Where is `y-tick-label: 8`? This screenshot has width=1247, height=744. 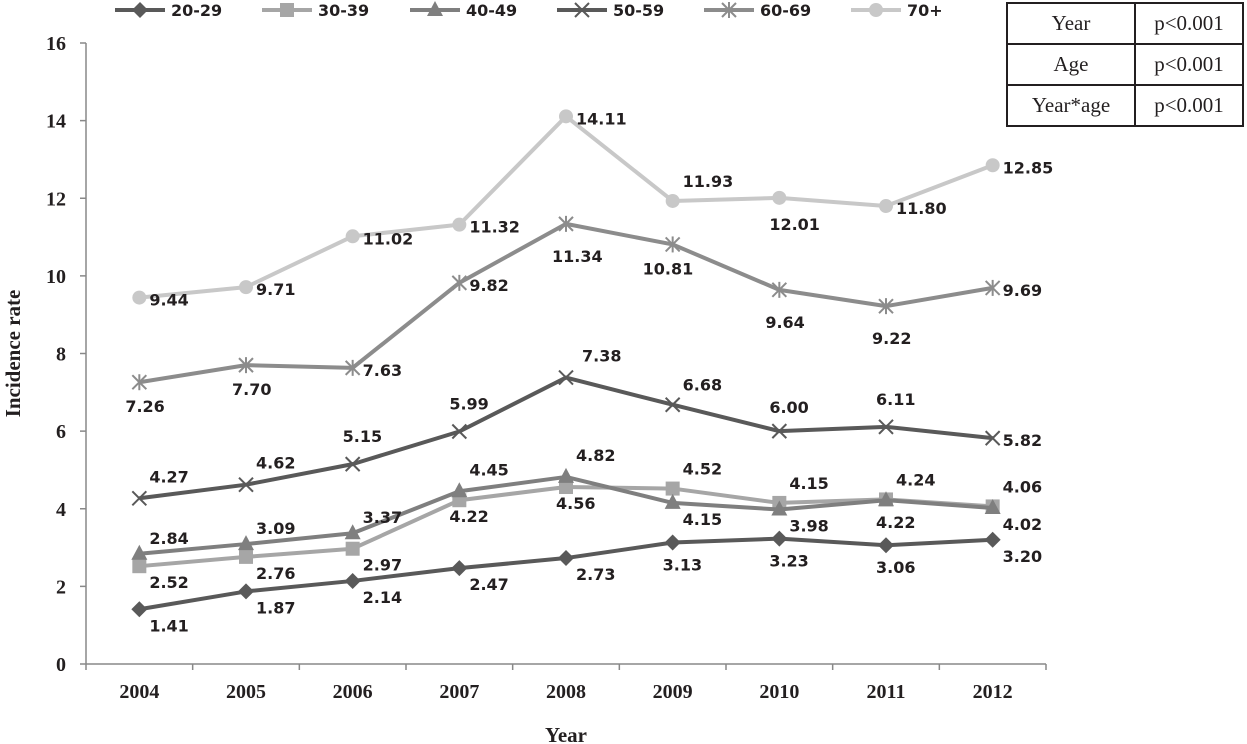 y-tick-label: 8 is located at coordinates (61, 355).